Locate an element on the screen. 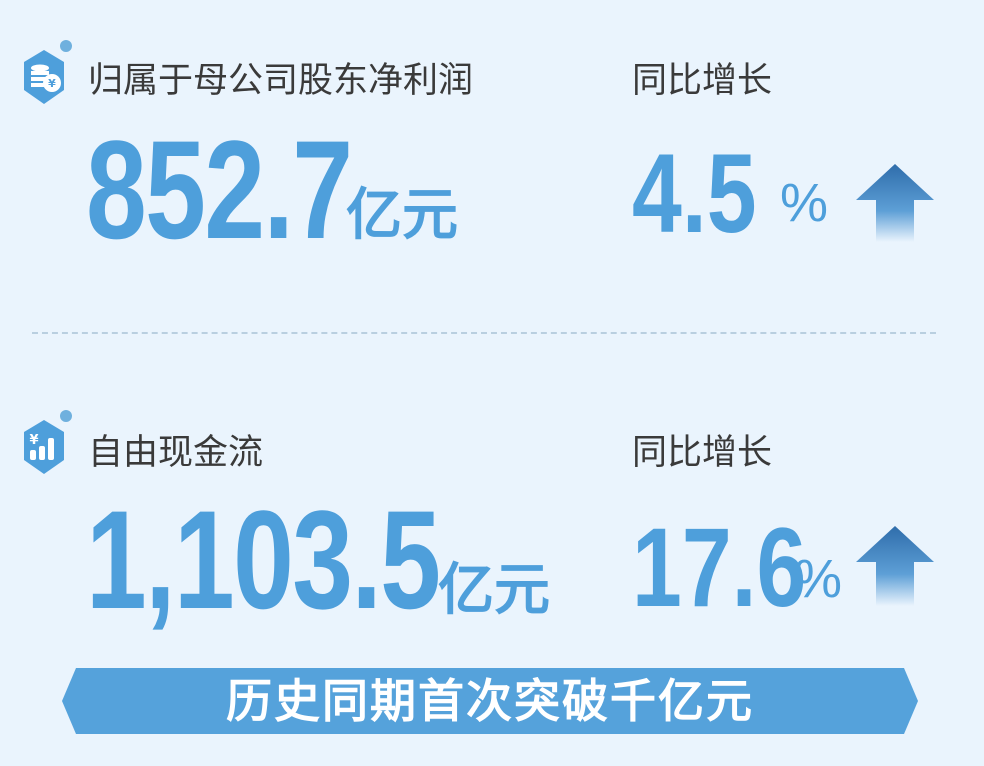  growth-value: 17.6 is located at coordinates (719, 567).